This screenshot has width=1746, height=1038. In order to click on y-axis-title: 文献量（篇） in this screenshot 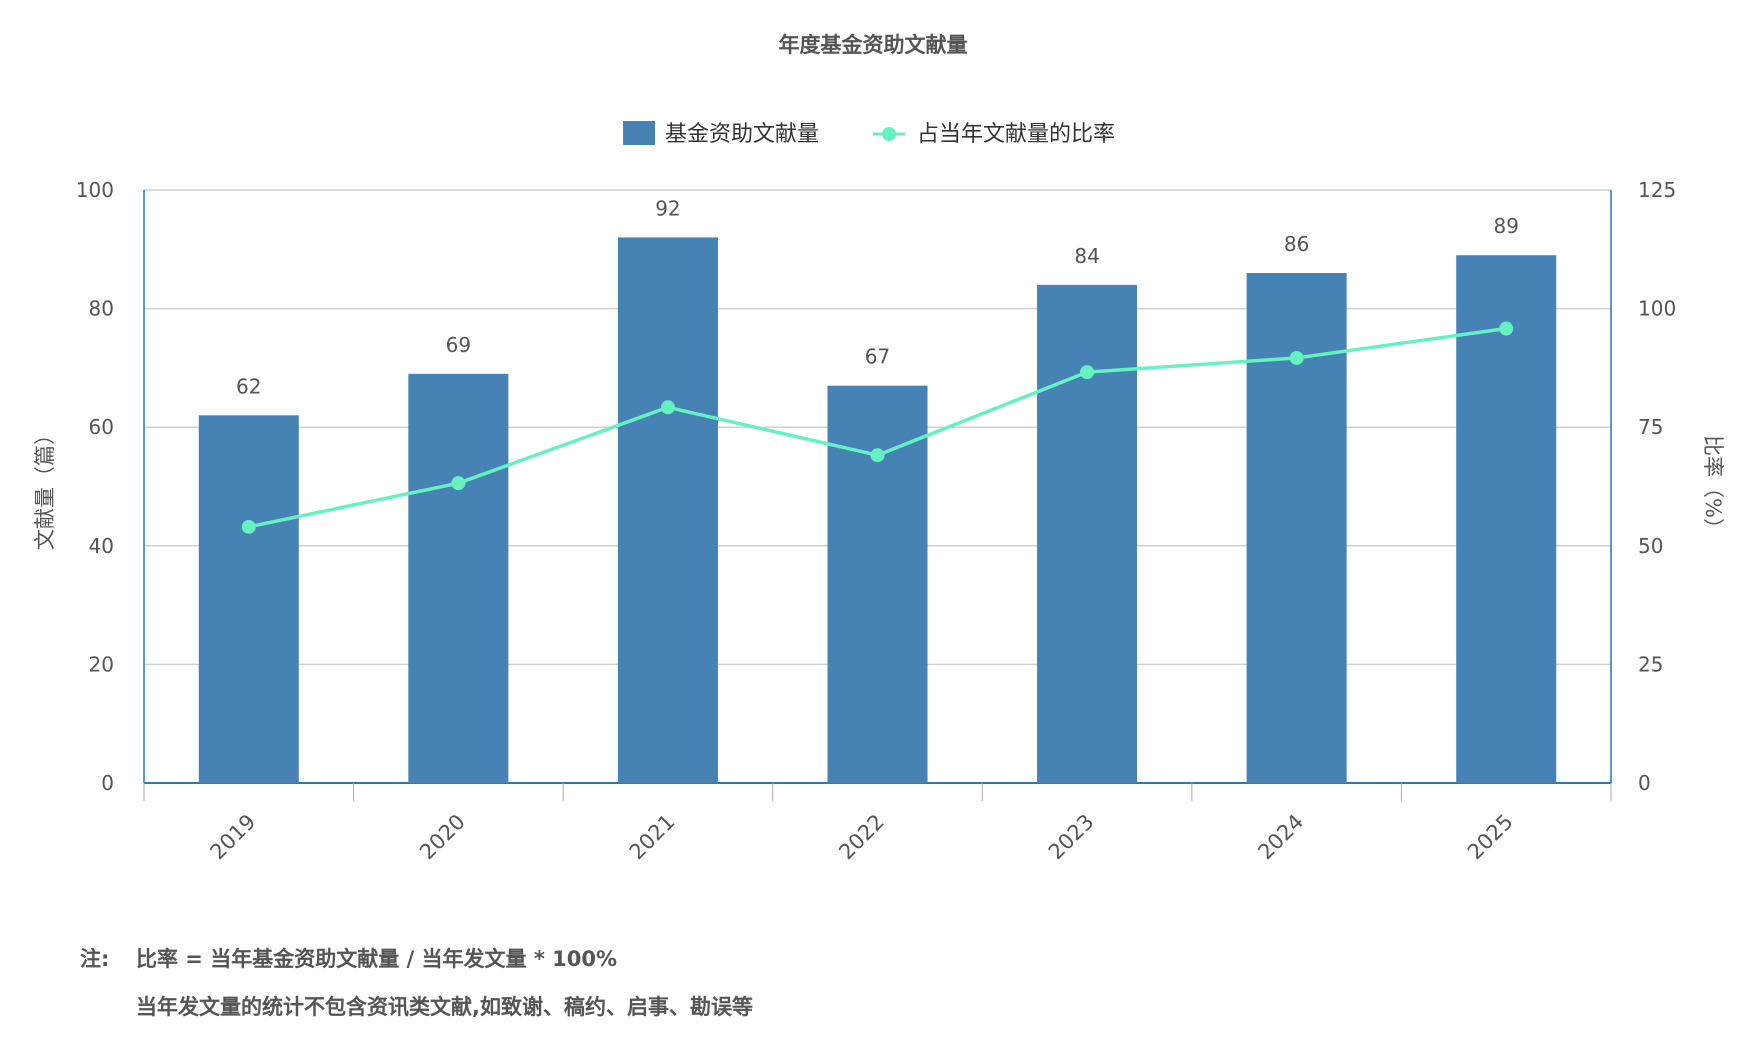, I will do `click(45, 487)`.